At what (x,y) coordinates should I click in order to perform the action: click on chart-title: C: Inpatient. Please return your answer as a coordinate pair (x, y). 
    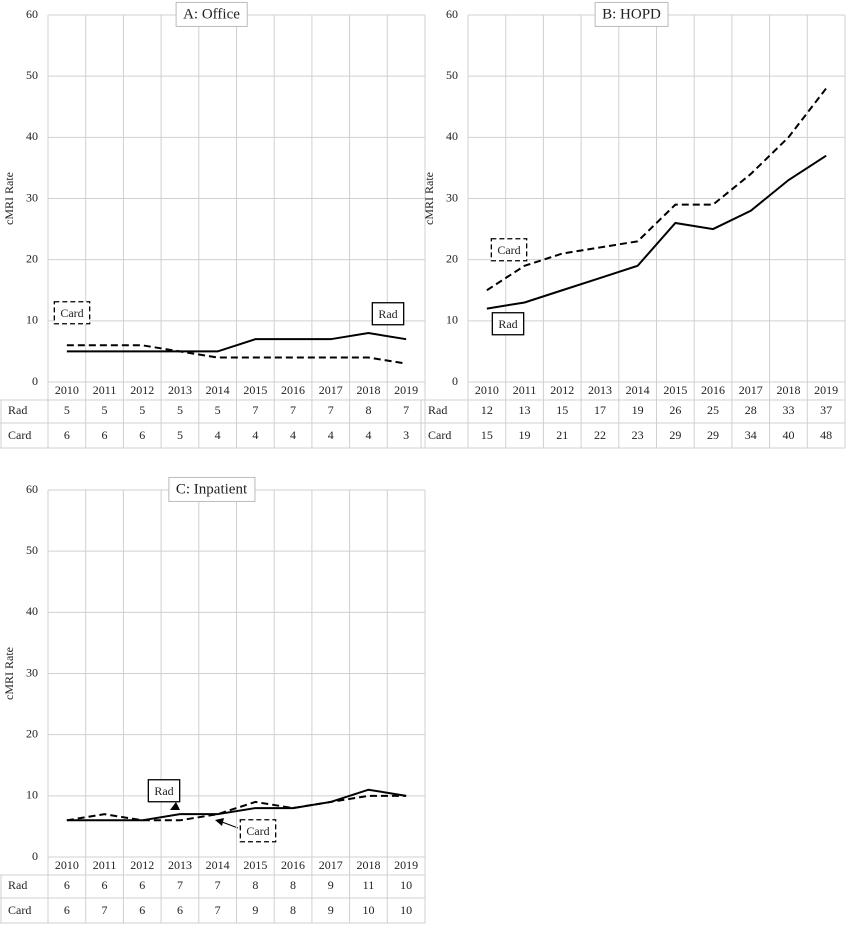
    Looking at the image, I should click on (212, 489).